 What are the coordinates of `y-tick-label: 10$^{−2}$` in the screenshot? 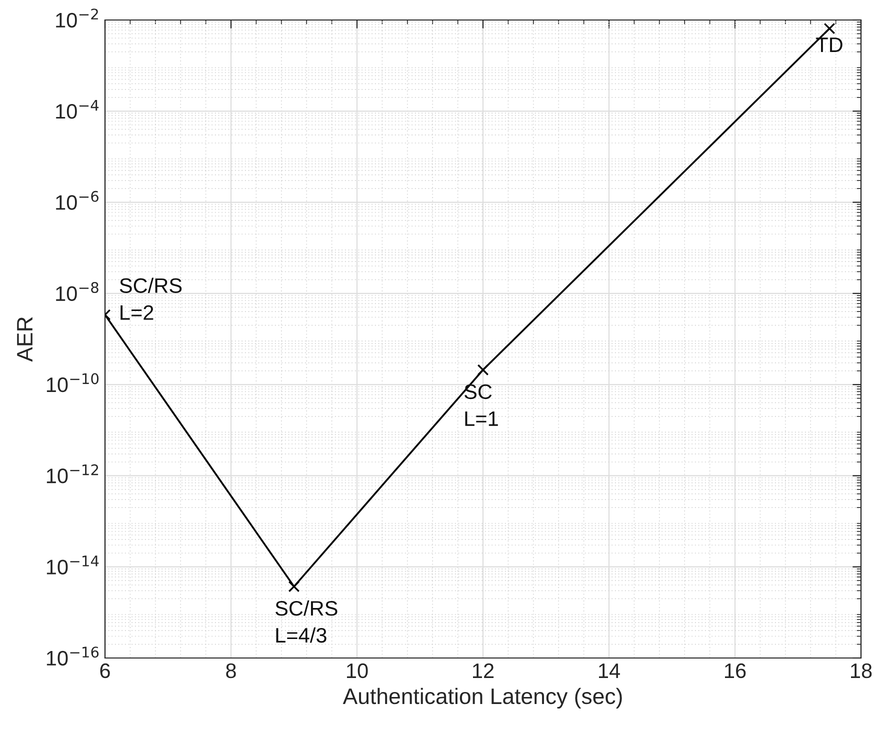 It's located at (77, 18).